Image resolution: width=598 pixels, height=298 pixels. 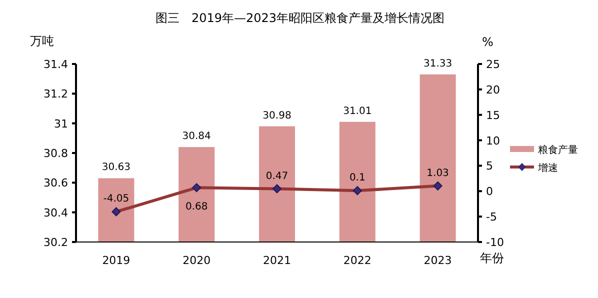 I want to click on y2-axis-title: %, so click(x=488, y=42).